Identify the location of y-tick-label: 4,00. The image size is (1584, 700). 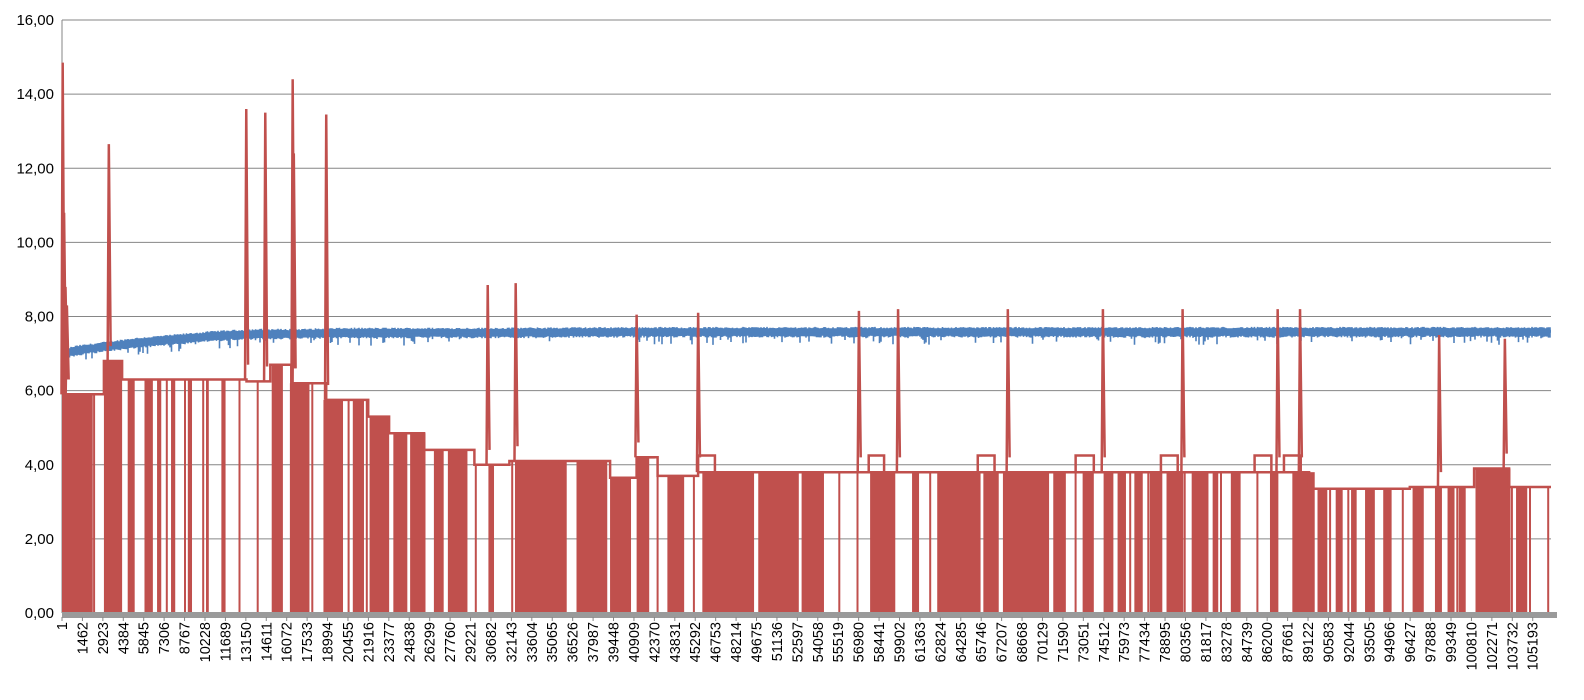
(39, 465).